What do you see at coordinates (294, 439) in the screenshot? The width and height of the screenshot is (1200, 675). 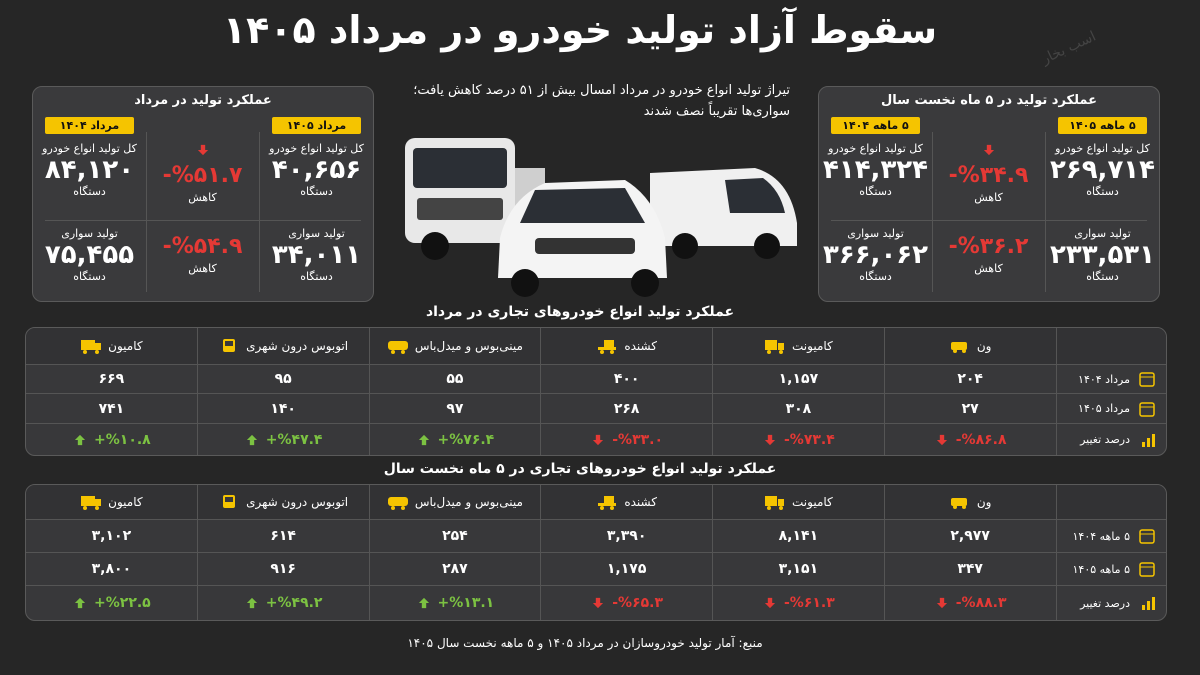 I see `cell-value: %۴۷.۴+` at bounding box center [294, 439].